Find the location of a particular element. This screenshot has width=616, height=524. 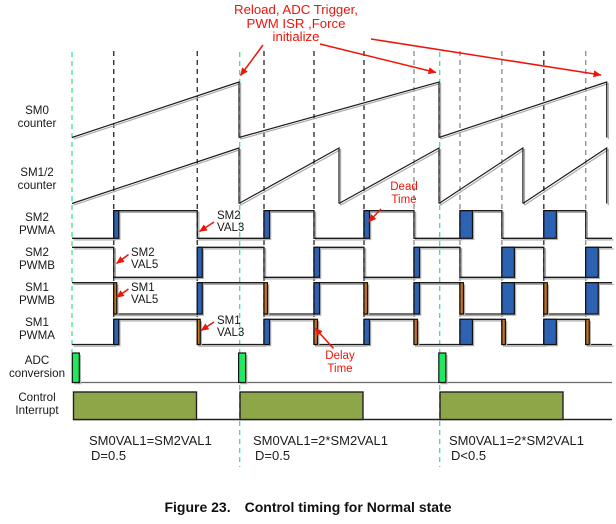

row-label-control-interrupt: Control Interrupt is located at coordinates (37, 404).